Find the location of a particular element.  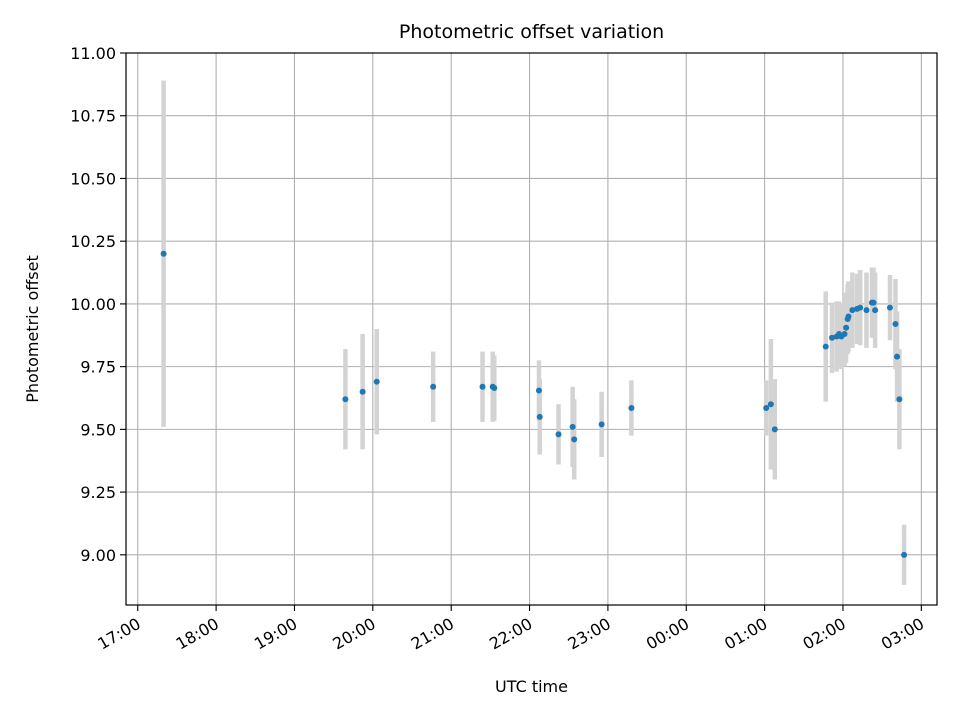

y-tick-label-1: 9.25 is located at coordinates (98, 492).